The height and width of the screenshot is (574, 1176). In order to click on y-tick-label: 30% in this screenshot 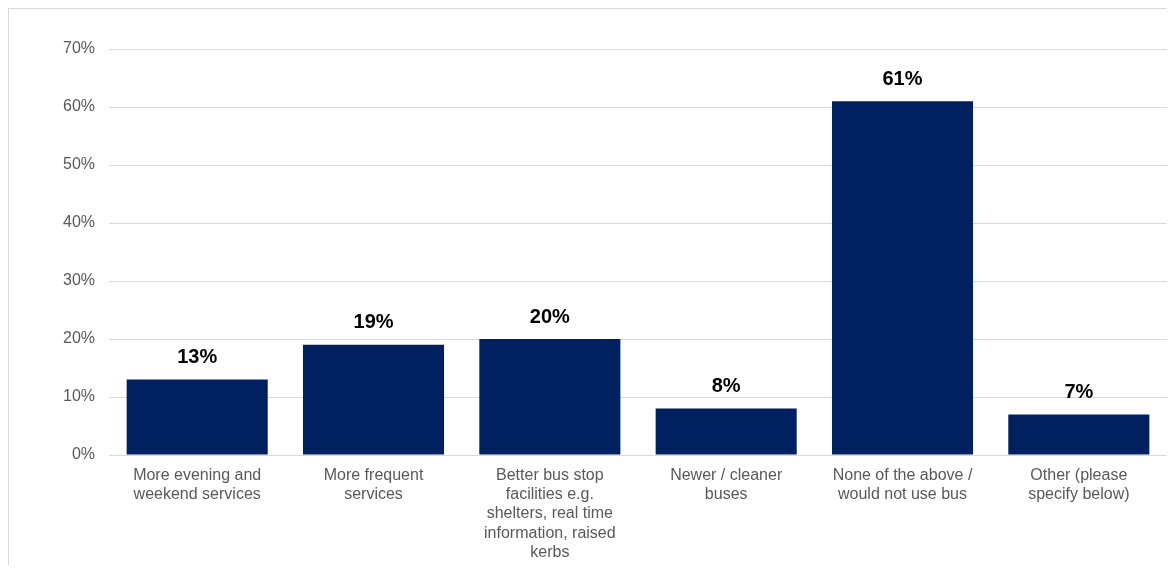, I will do `click(79, 280)`.